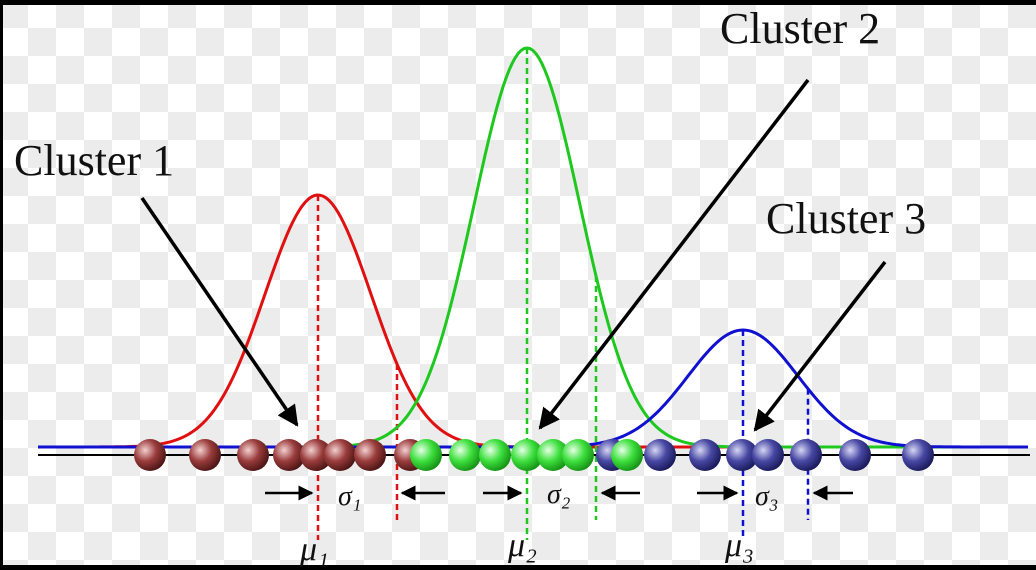 This screenshot has width=1036, height=570. Describe the element at coordinates (314, 549) in the screenshot. I see `mu-label: μ₁` at that location.